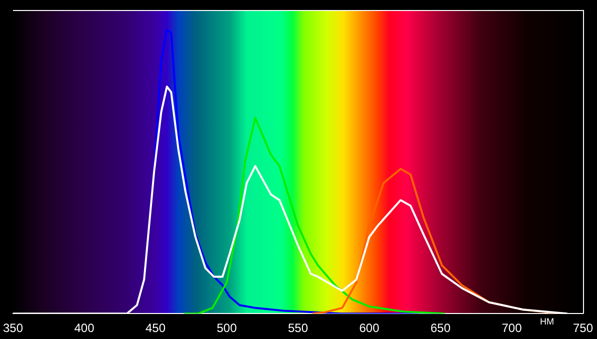 This screenshot has height=339, width=597. What do you see at coordinates (298, 328) in the screenshot?
I see `x-tick-label: 550` at bounding box center [298, 328].